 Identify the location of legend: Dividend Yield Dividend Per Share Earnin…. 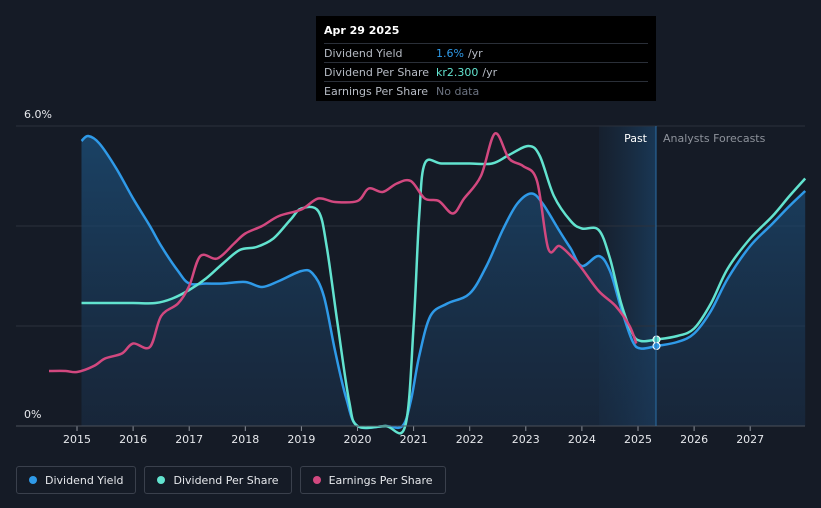
(231, 480).